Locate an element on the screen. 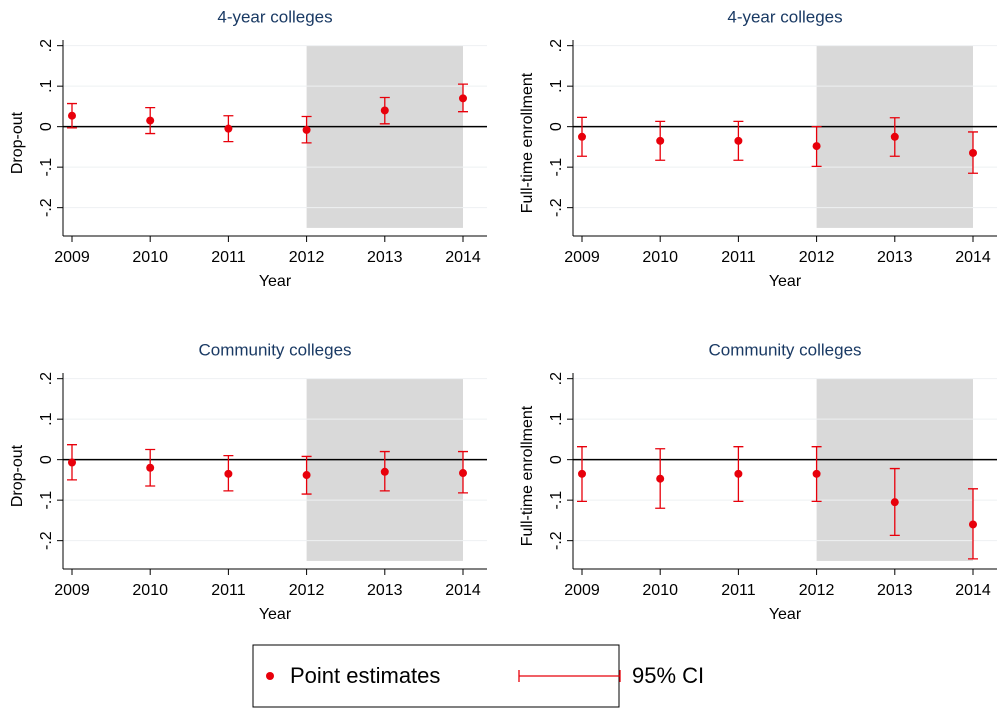 This screenshot has width=1000, height=708. legend-label: 95% CI is located at coordinates (668, 675).